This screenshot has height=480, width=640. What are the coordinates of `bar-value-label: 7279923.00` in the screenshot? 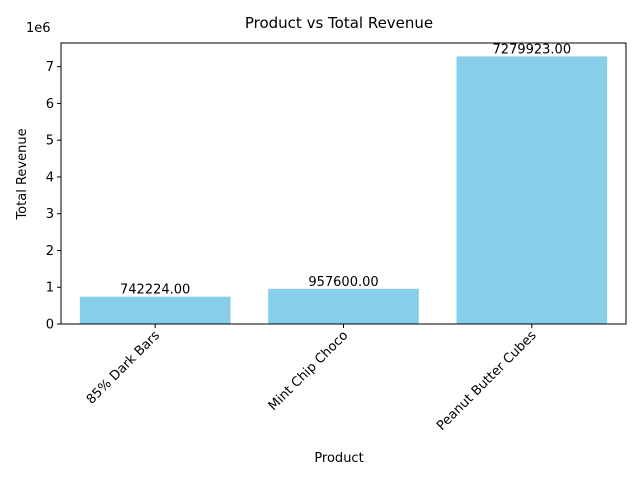 It's located at (532, 49).